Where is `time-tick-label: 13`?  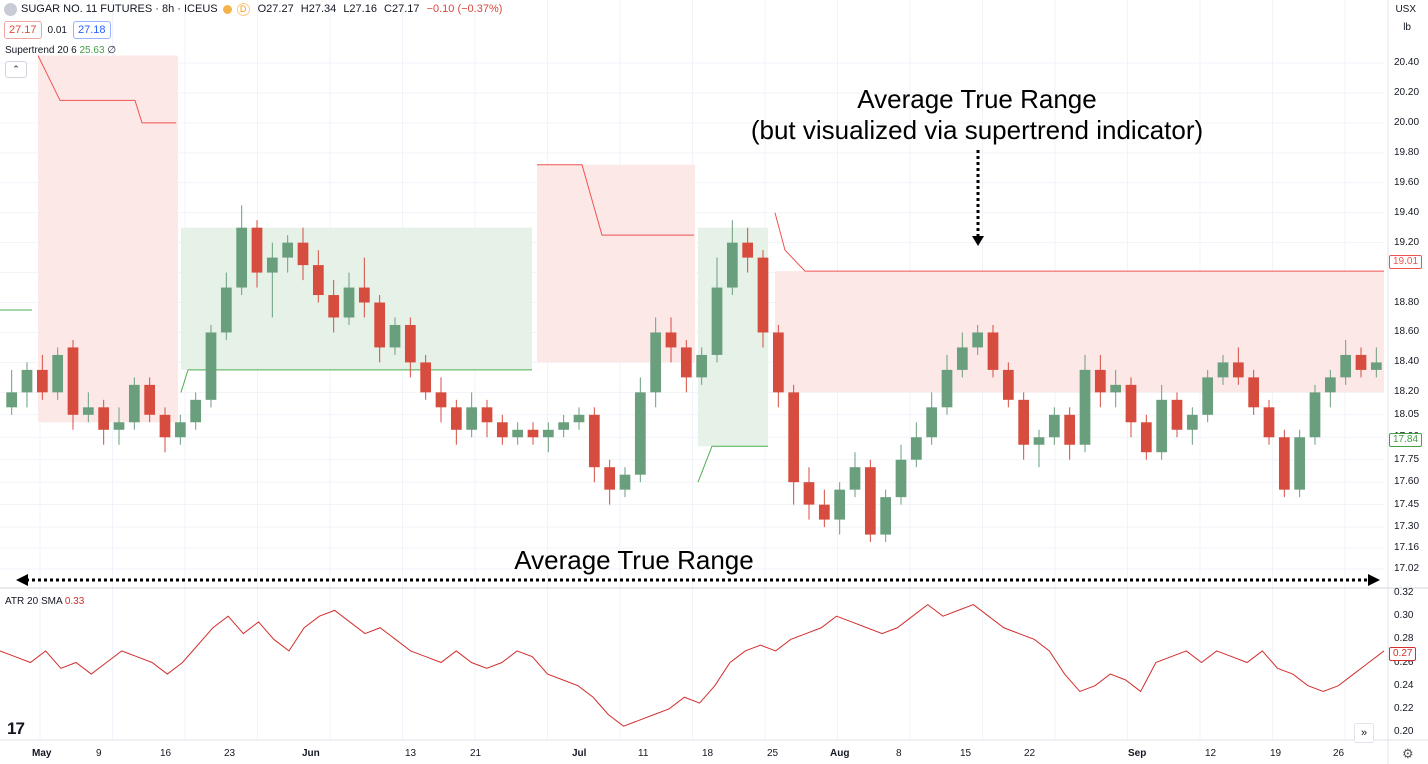
time-tick-label: 13 is located at coordinates (411, 753).